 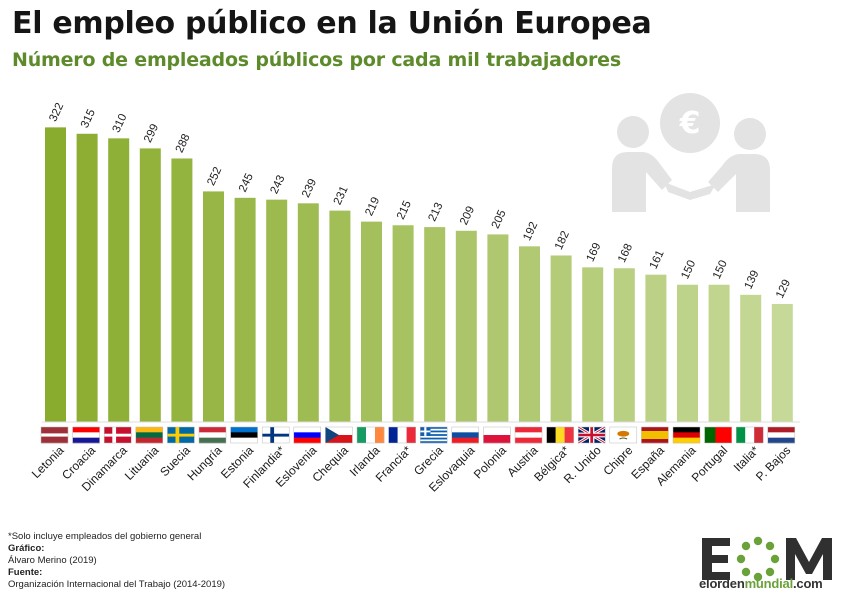 I want to click on footer-grafico-value: Álvaro Merino (2019), so click(x=52, y=560).